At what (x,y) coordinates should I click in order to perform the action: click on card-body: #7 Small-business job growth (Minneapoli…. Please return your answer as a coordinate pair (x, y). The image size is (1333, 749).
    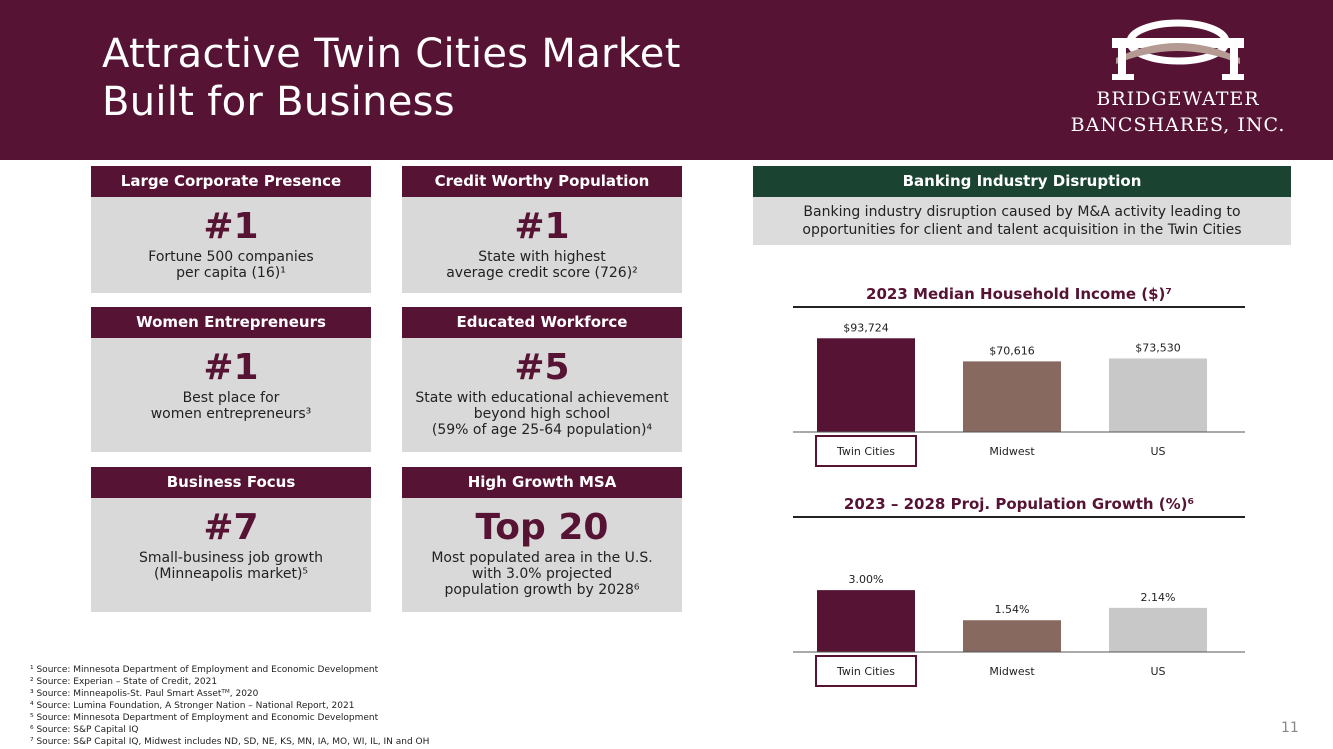
    Looking at the image, I should click on (231, 555).